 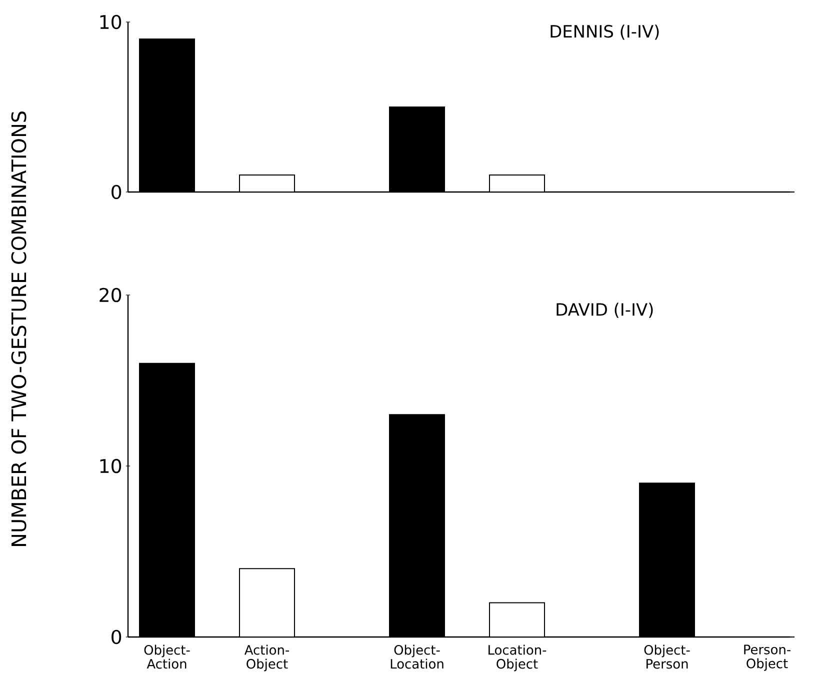 I want to click on y-axis-title: NUMBER OF TWO-GESTURE COMBINATIONS, so click(x=18, y=329).